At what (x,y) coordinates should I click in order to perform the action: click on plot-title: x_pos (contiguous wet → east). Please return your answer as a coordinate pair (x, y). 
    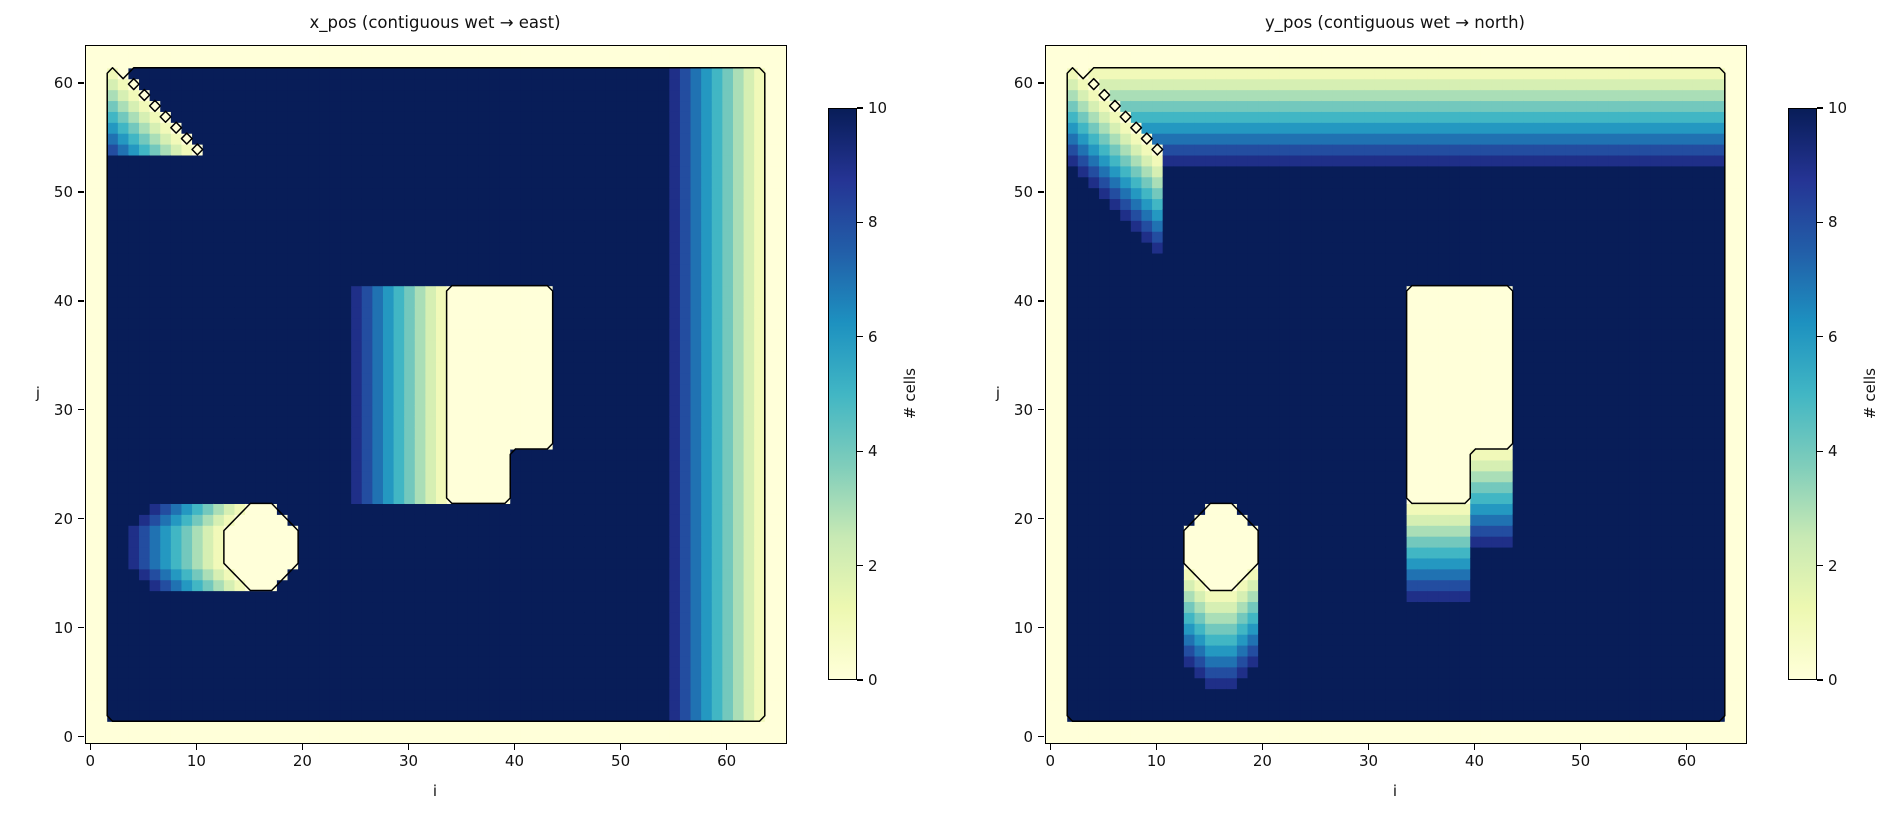
    Looking at the image, I should click on (435, 22).